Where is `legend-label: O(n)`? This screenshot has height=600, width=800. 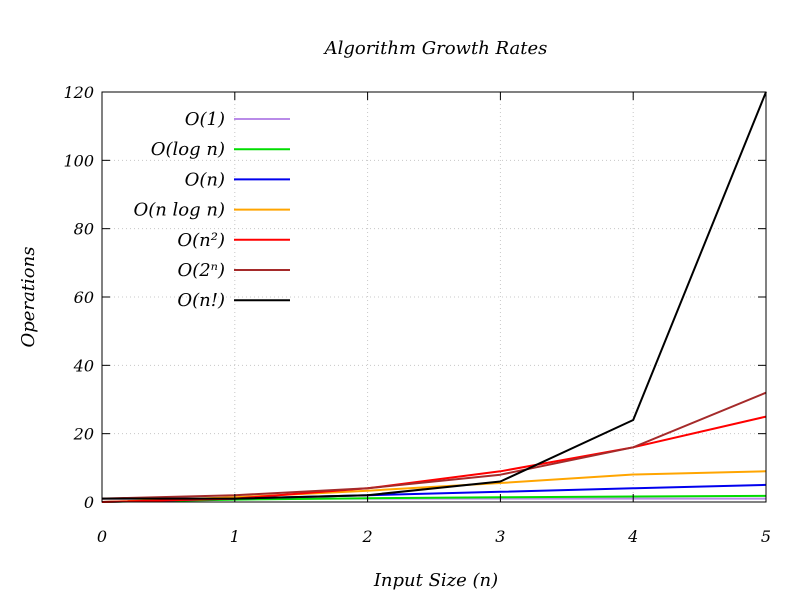 legend-label: O(n) is located at coordinates (205, 179).